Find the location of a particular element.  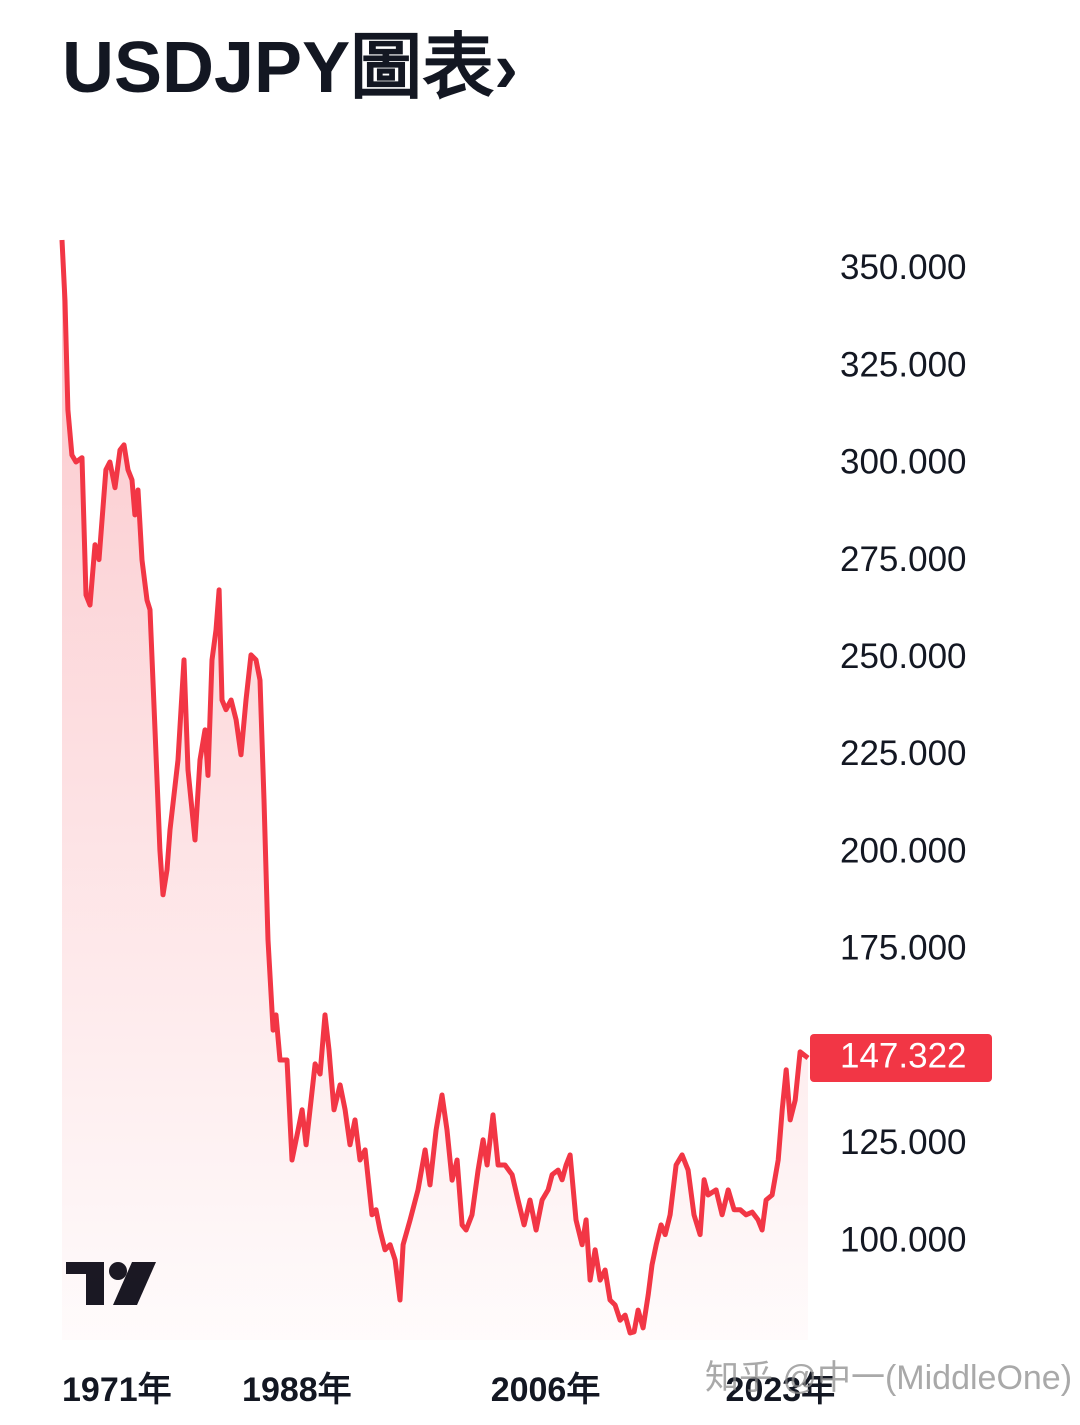

y-tick-label: 325.000 is located at coordinates (903, 364).